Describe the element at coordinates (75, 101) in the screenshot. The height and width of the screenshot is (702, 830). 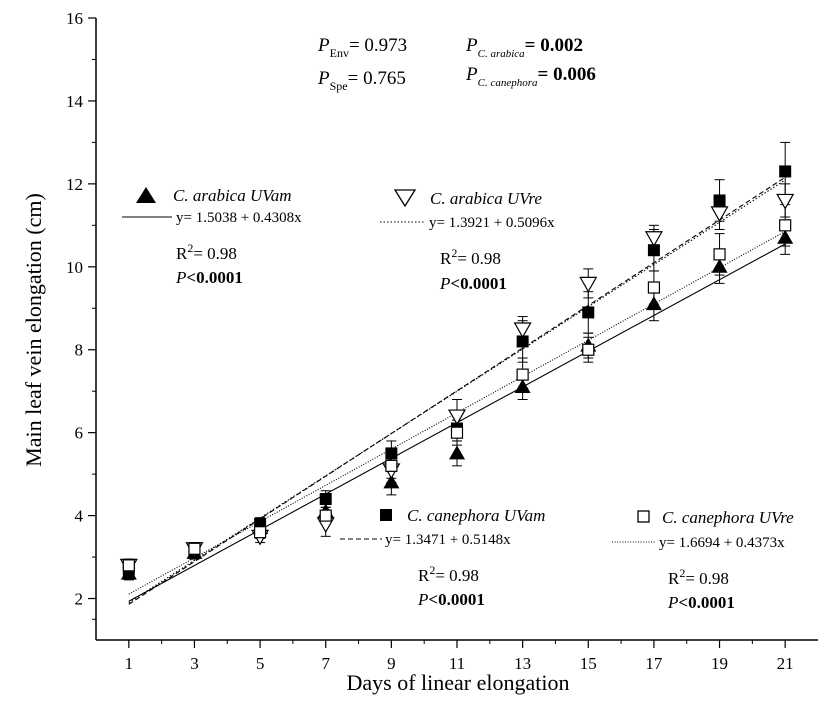
I see `y-tick-label: 14` at that location.